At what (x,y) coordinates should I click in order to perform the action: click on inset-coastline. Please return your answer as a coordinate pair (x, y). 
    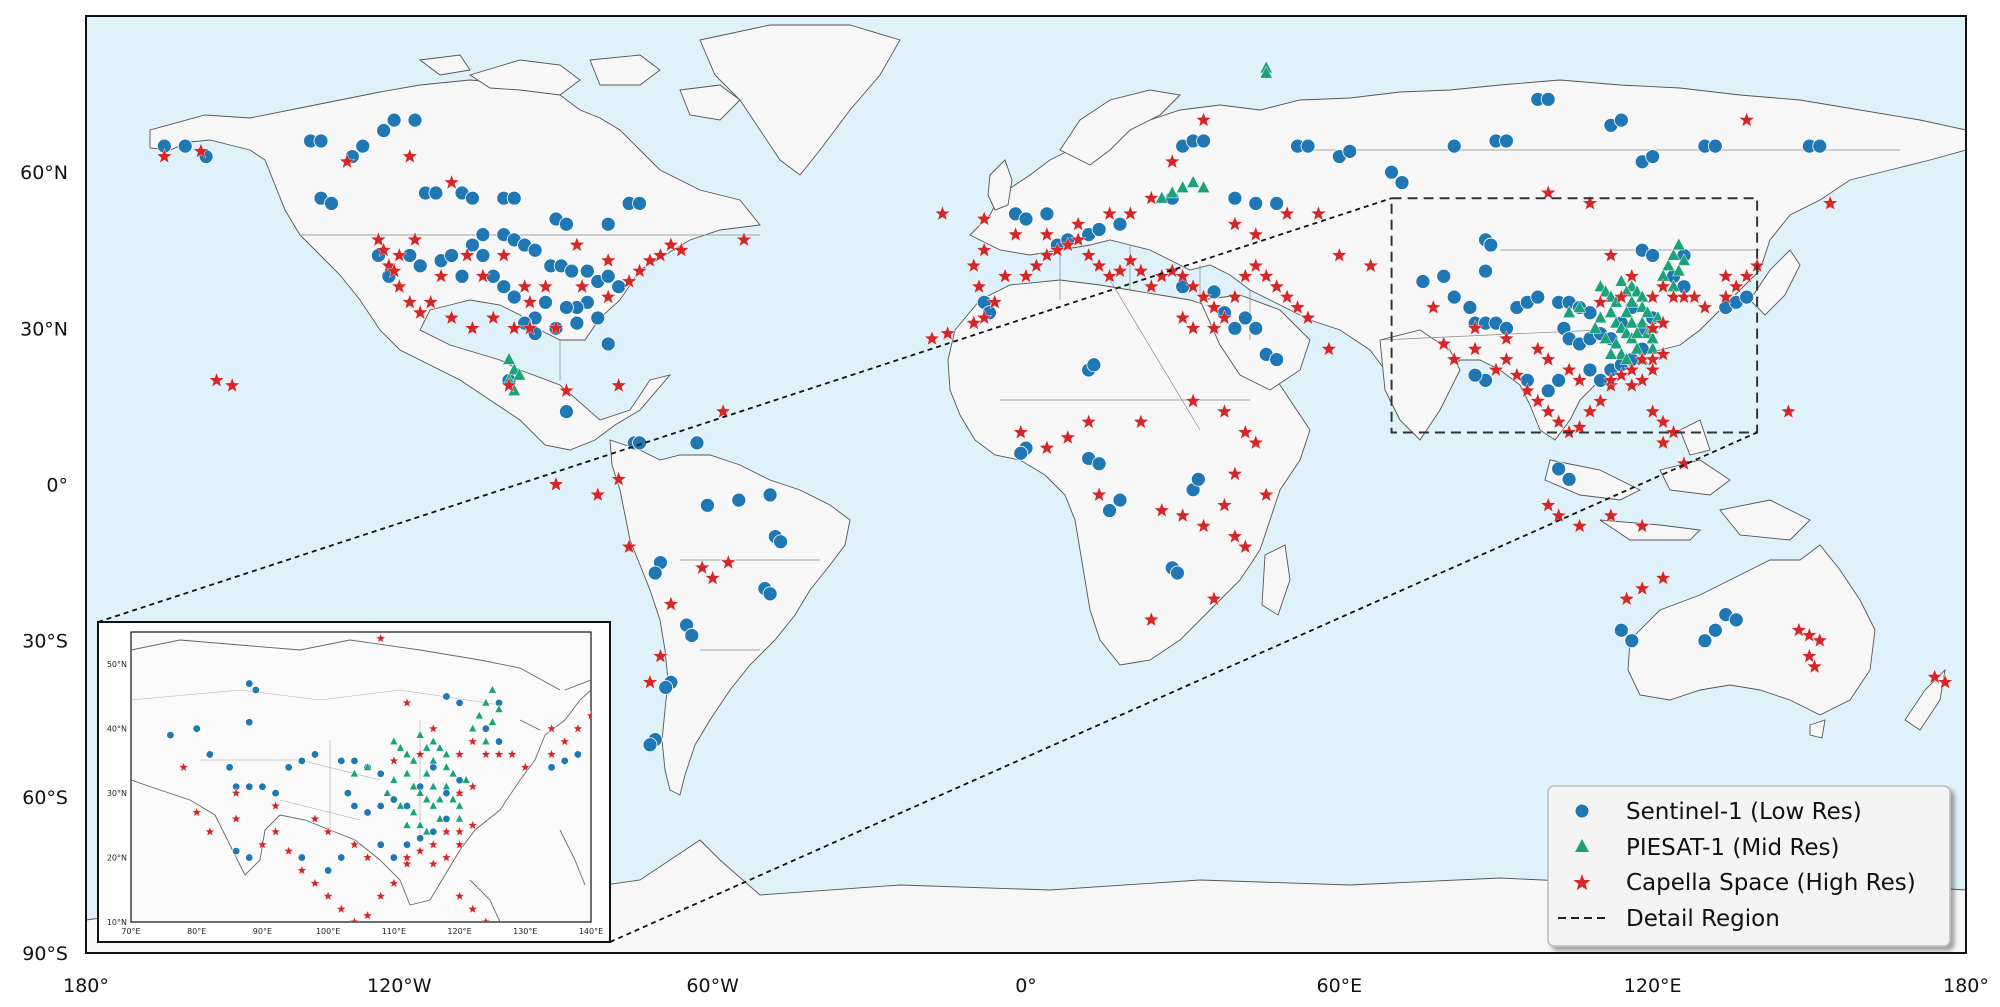
    Looking at the image, I should click on (361, 780).